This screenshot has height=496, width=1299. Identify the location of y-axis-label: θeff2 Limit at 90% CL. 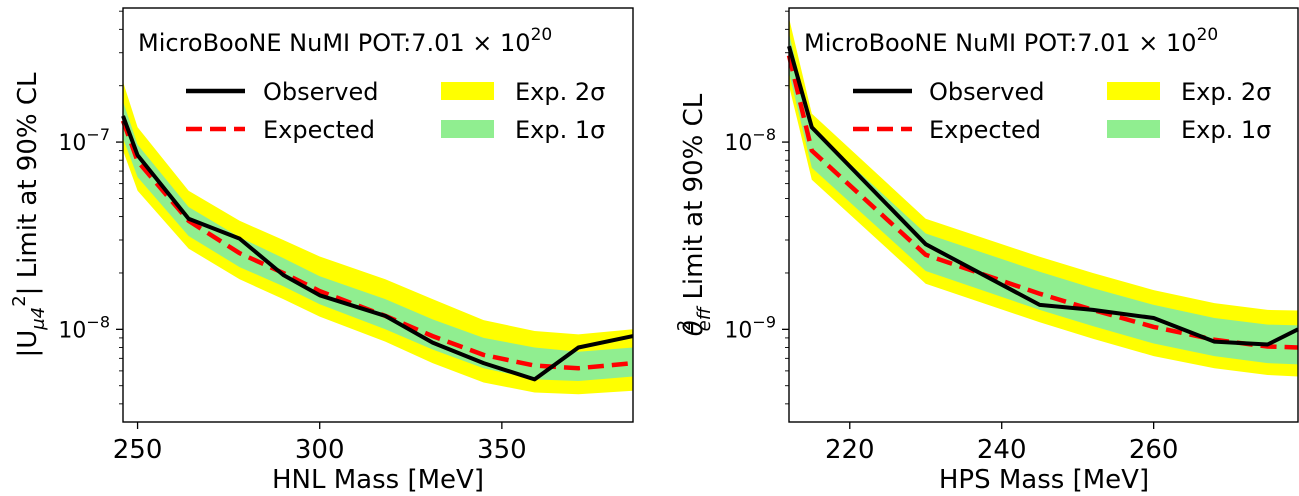
(694, 214).